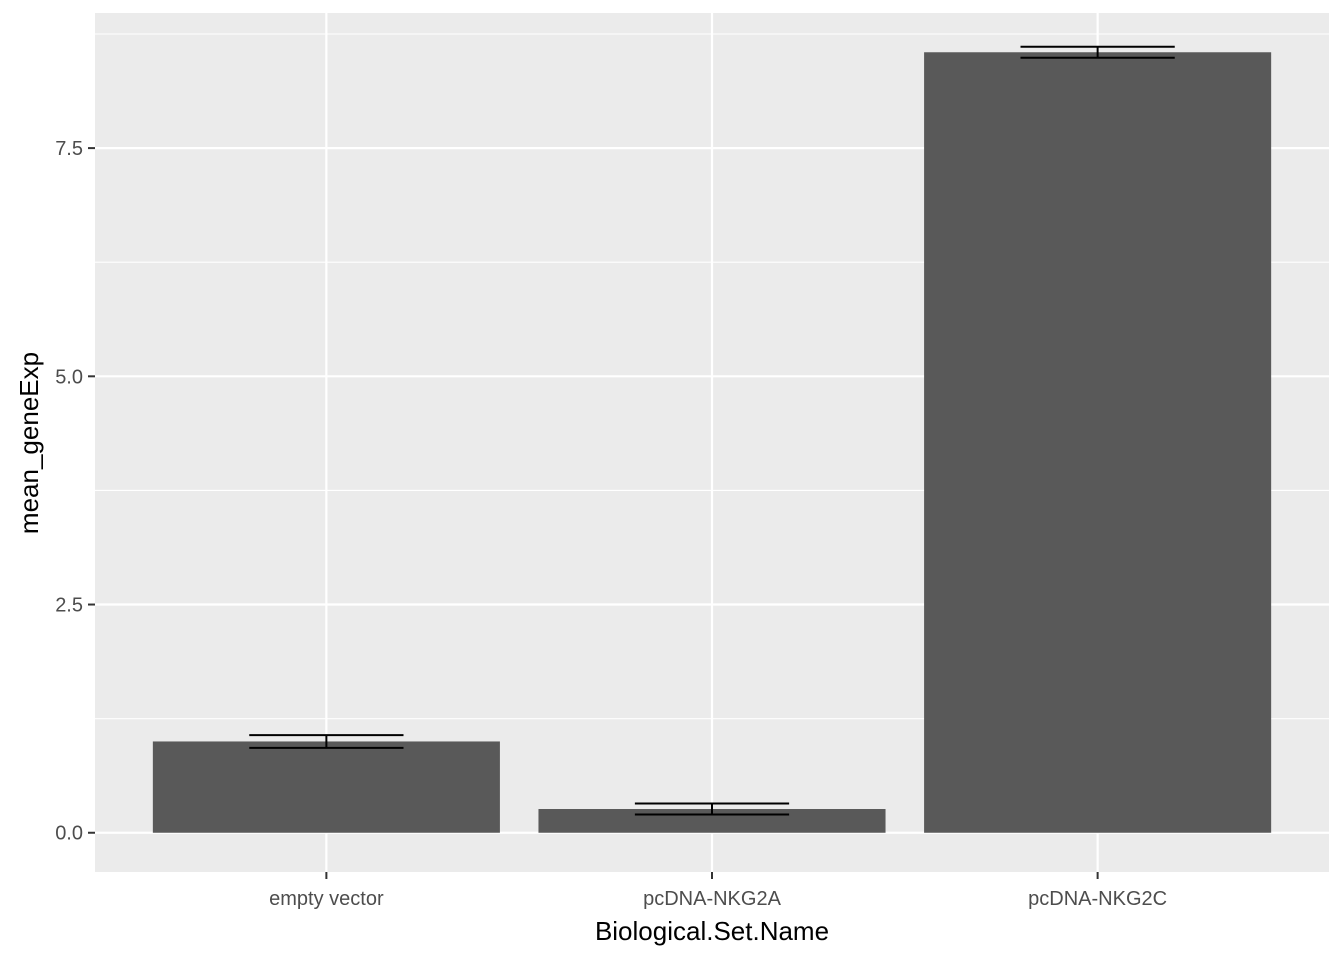  I want to click on y-tick-label: 0.0, so click(69, 834).